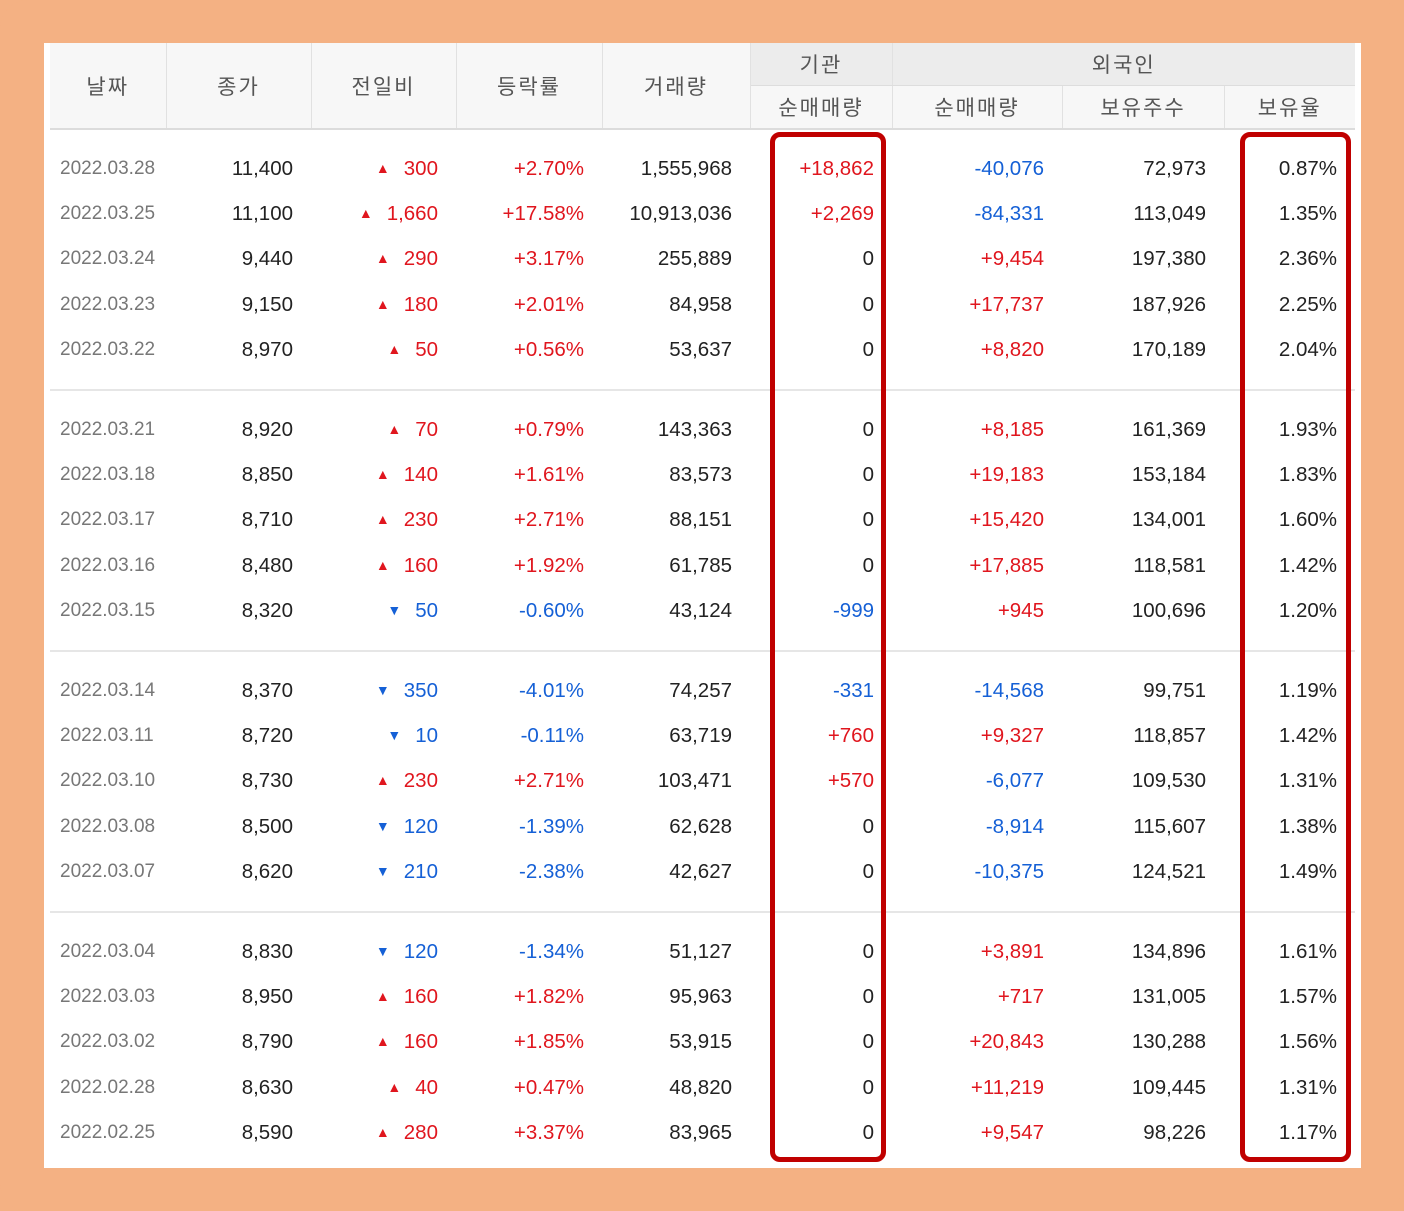  What do you see at coordinates (108, 1042) in the screenshot?
I see `cell-date: 2022.03.02` at bounding box center [108, 1042].